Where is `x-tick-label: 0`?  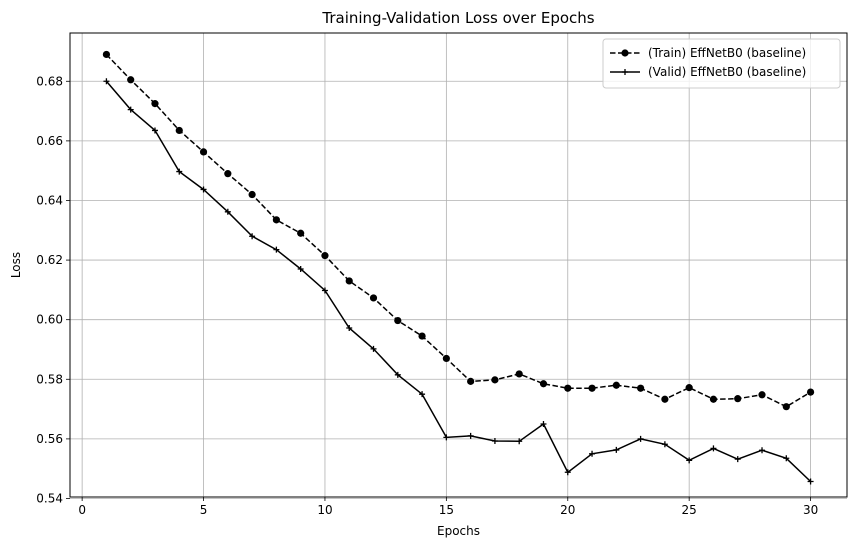
x-tick-label: 0 is located at coordinates (82, 510).